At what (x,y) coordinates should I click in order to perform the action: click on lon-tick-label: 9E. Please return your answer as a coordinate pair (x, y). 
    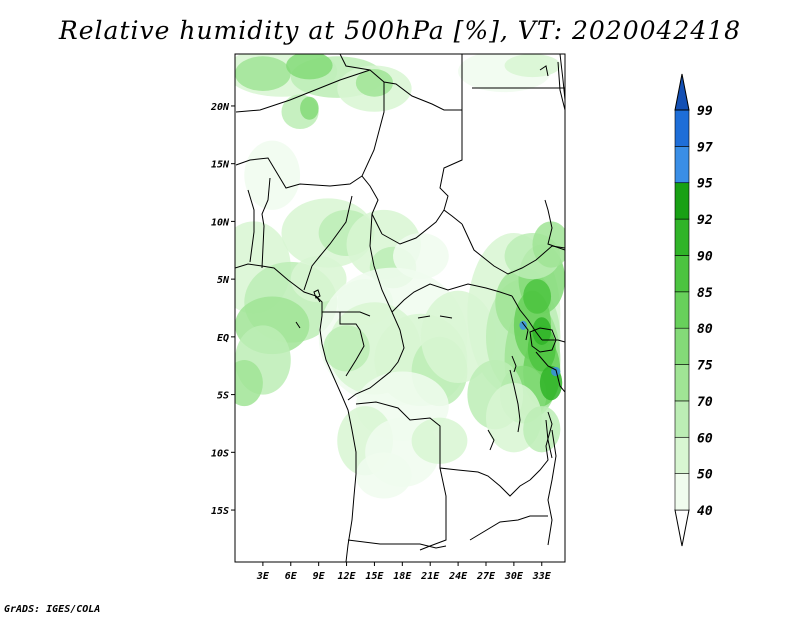
    Looking at the image, I should click on (319, 576).